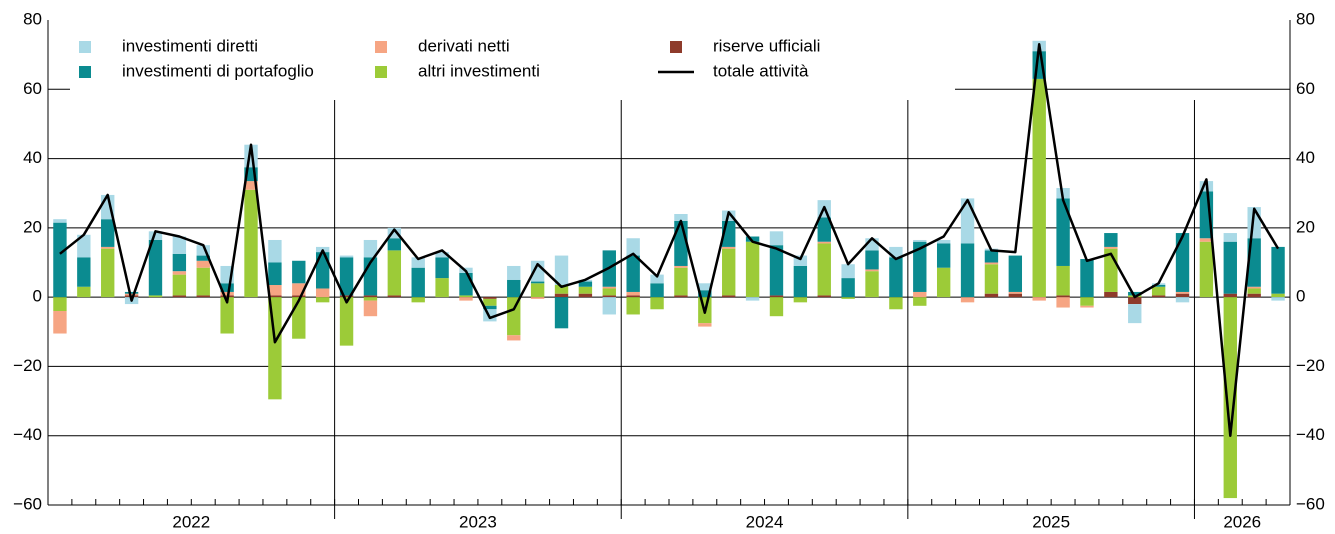 The image size is (1335, 534). I want to click on y-tick-label: 20, so click(32, 226).